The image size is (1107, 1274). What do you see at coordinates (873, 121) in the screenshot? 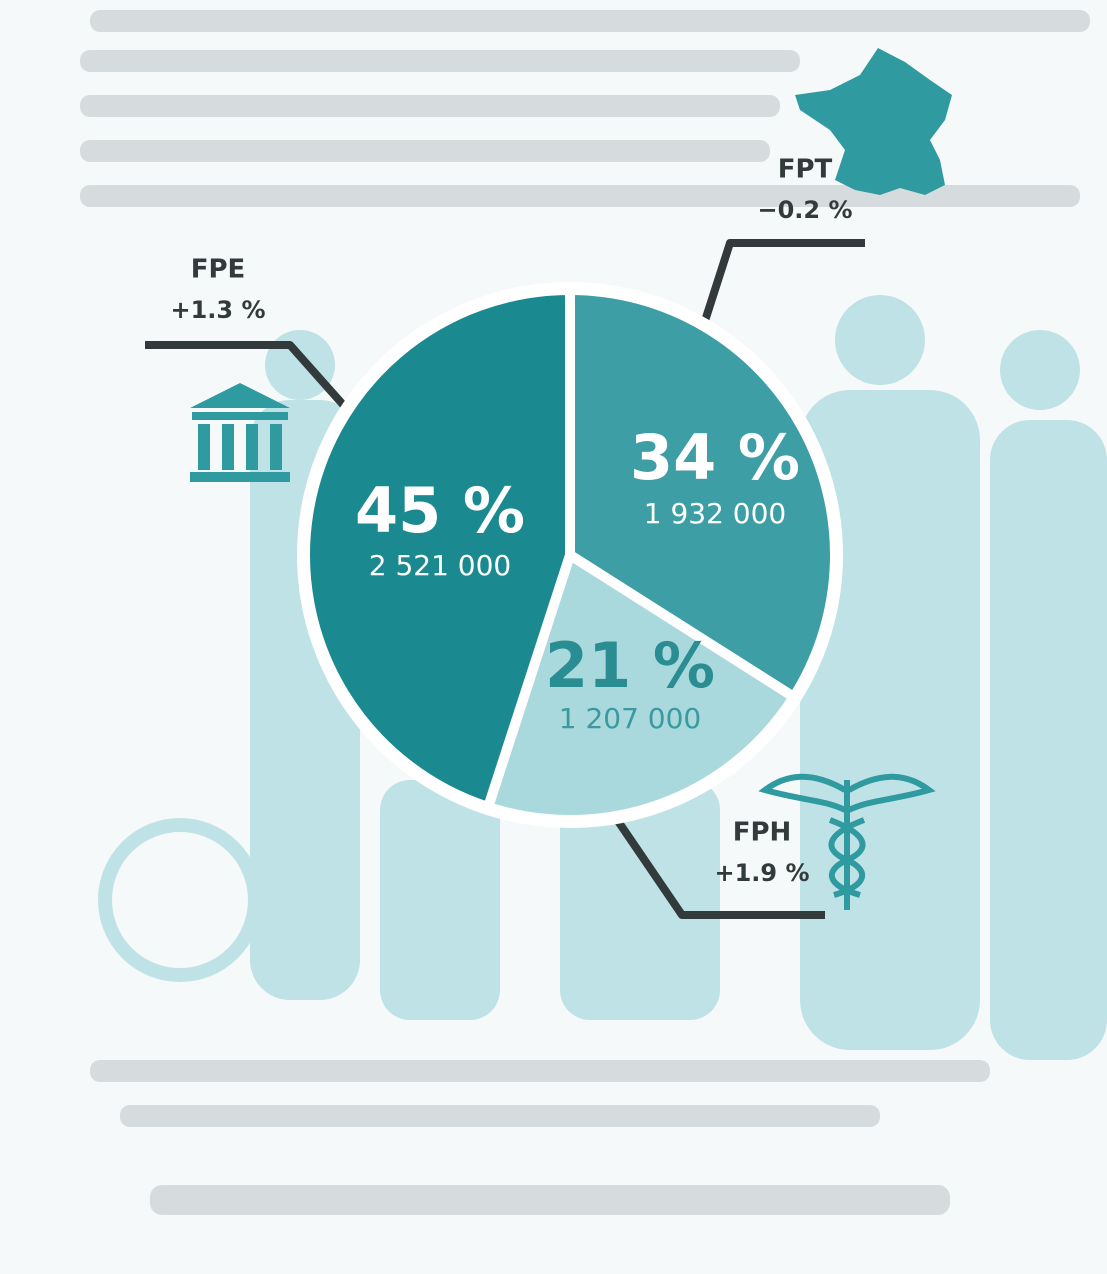
I see `france-map` at bounding box center [873, 121].